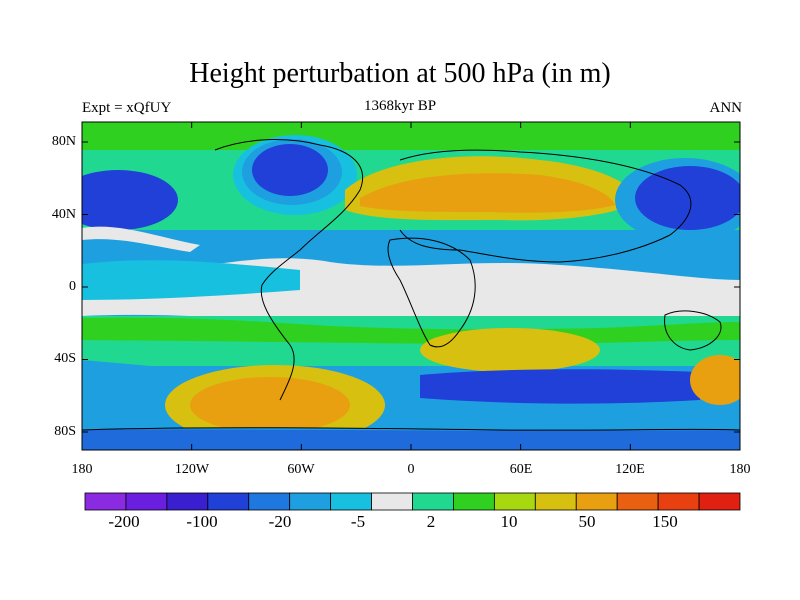  What do you see at coordinates (191, 280) in the screenshot?
I see `field-tropical-cyan` at bounding box center [191, 280].